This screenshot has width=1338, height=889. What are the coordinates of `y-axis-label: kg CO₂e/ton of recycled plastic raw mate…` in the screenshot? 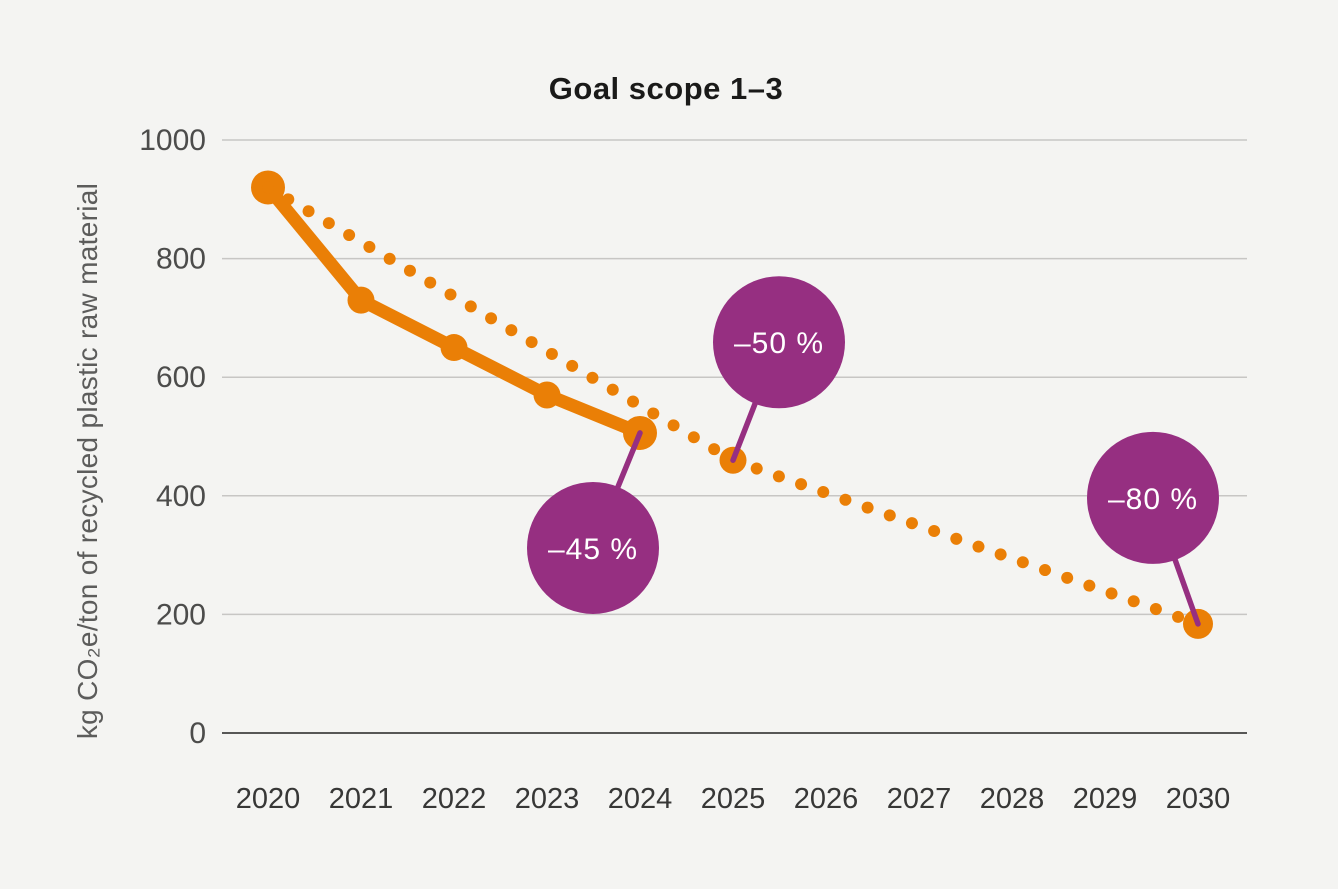 It's located at (87, 461).